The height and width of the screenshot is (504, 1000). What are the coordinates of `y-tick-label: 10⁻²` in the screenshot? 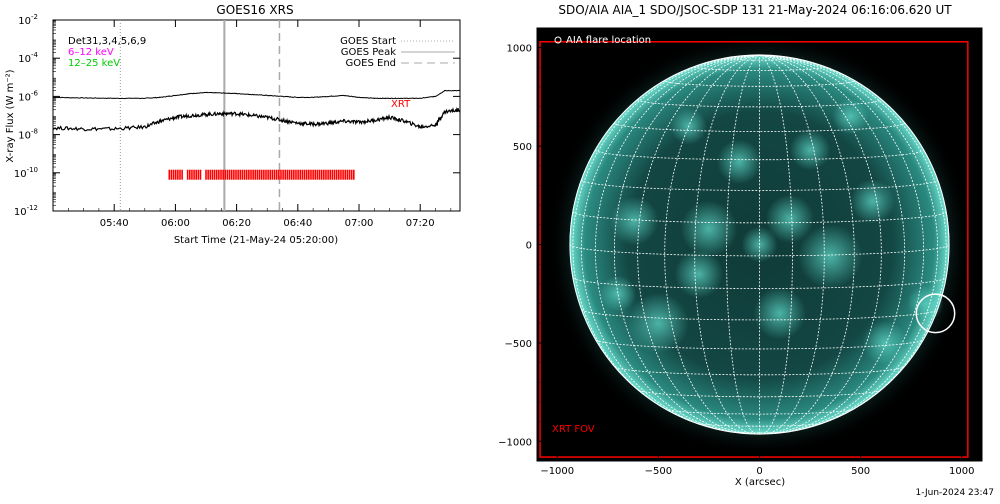 It's located at (28, 20).